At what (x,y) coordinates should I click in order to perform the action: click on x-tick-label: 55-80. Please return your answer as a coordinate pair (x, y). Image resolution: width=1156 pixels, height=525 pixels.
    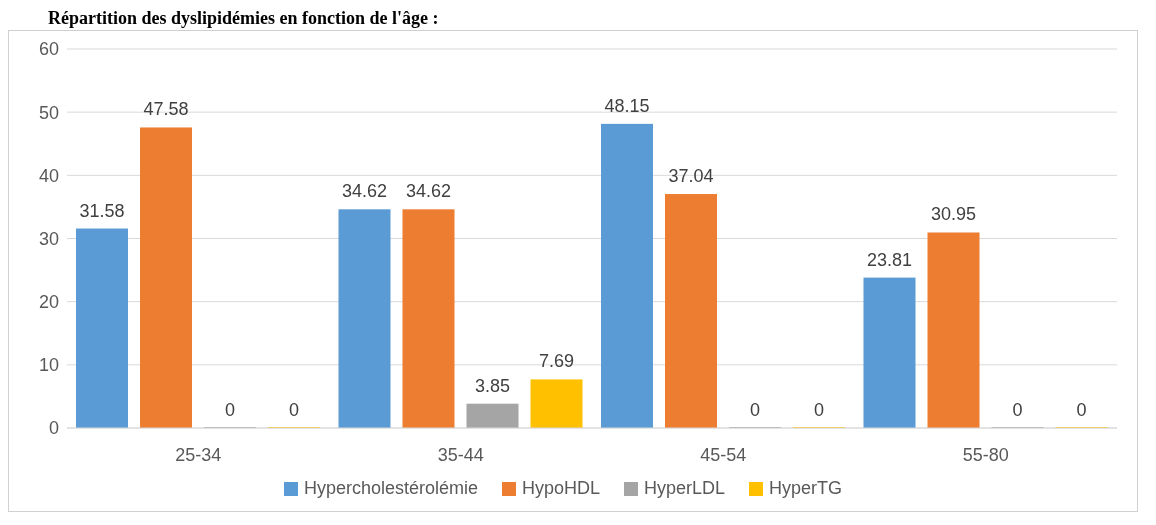
    Looking at the image, I should click on (985, 454).